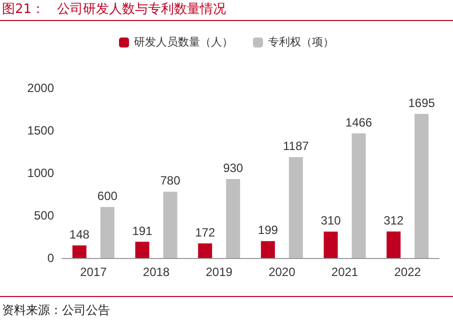  Describe the element at coordinates (56, 310) in the screenshot. I see `text: 资料来源：公司公告` at that location.